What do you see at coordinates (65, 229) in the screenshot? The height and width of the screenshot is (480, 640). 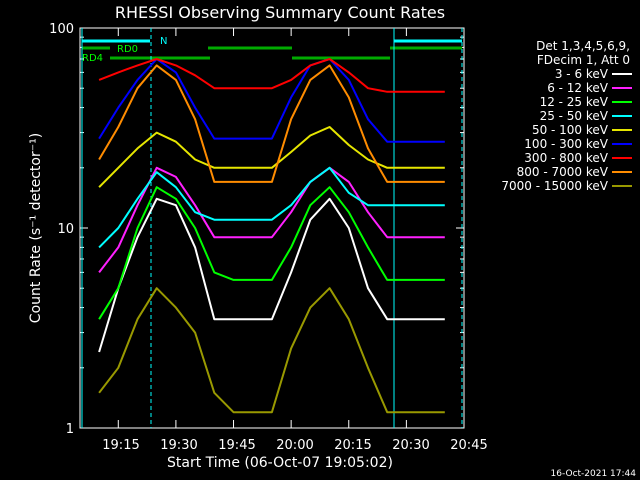 I see `y-tick-label-10: 10` at bounding box center [65, 229].